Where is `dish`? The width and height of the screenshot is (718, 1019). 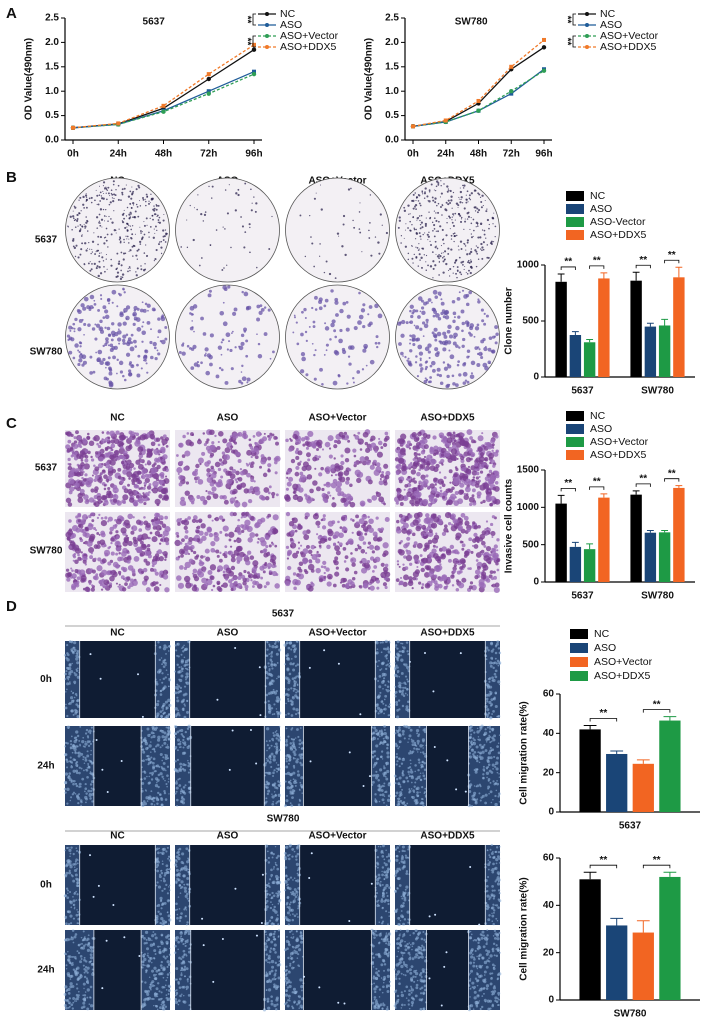
dish is located at coordinates (447, 337).